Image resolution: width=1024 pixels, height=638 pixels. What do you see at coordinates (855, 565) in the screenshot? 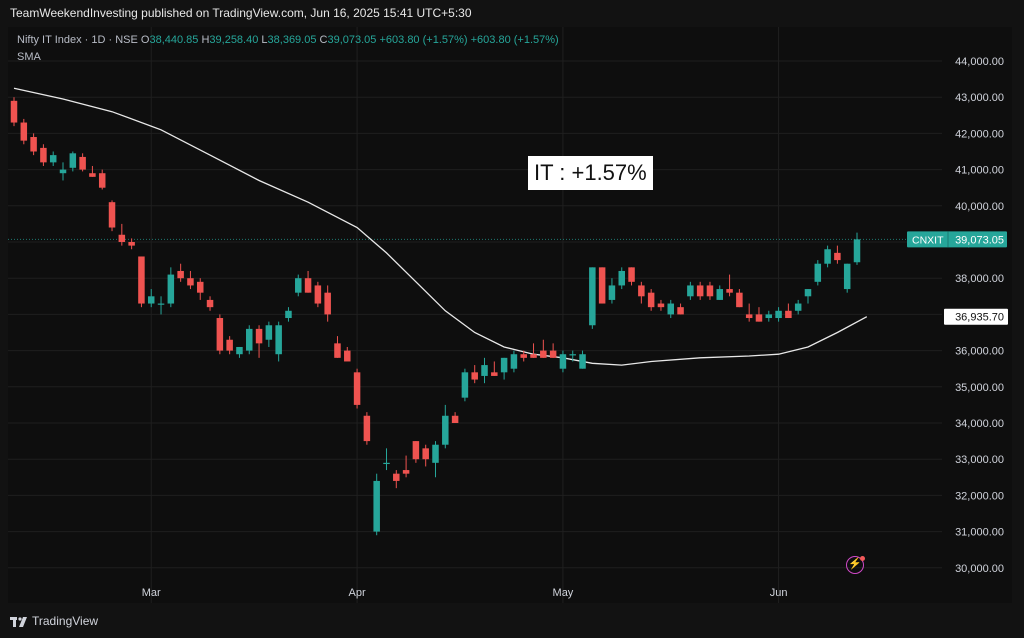
I see `lightning-icon: ⚡` at bounding box center [855, 565].